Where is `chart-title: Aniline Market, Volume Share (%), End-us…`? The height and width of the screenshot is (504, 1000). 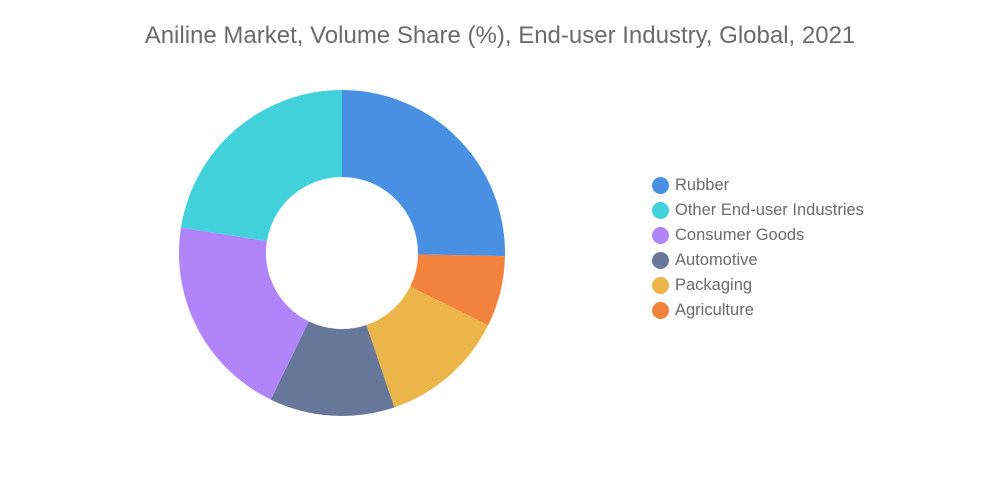
chart-title: Aniline Market, Volume Share (%), End-us… is located at coordinates (500, 35).